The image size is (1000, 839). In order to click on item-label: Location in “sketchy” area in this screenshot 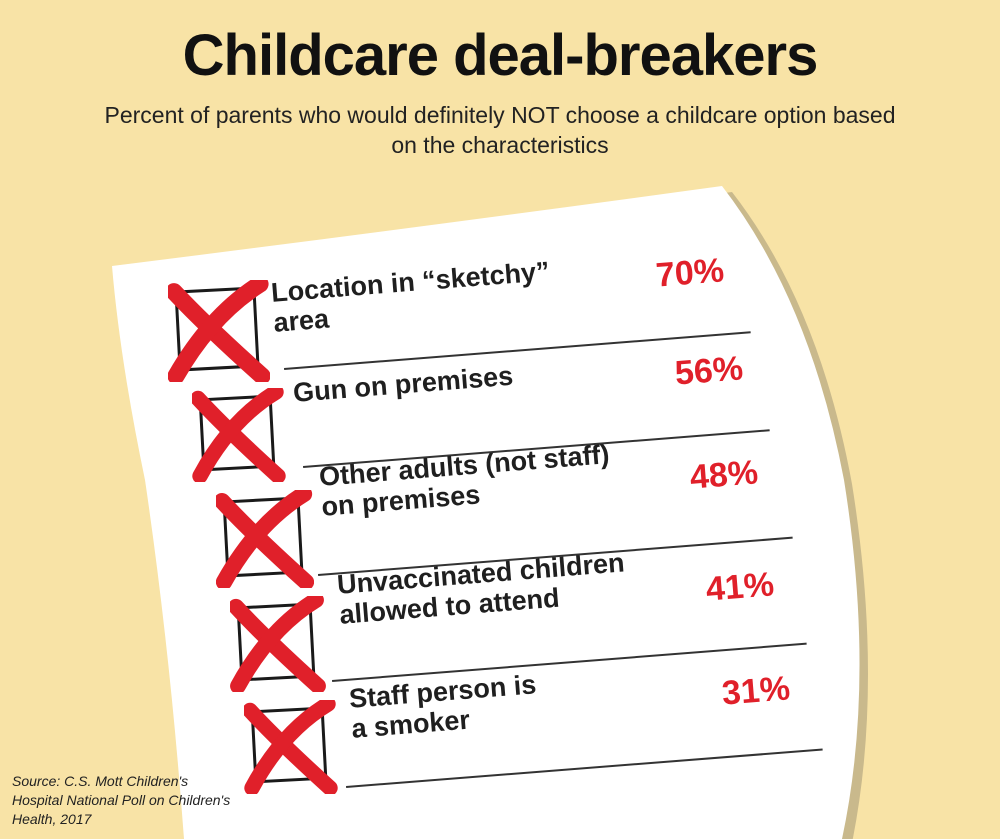, I will do `click(410, 297)`.